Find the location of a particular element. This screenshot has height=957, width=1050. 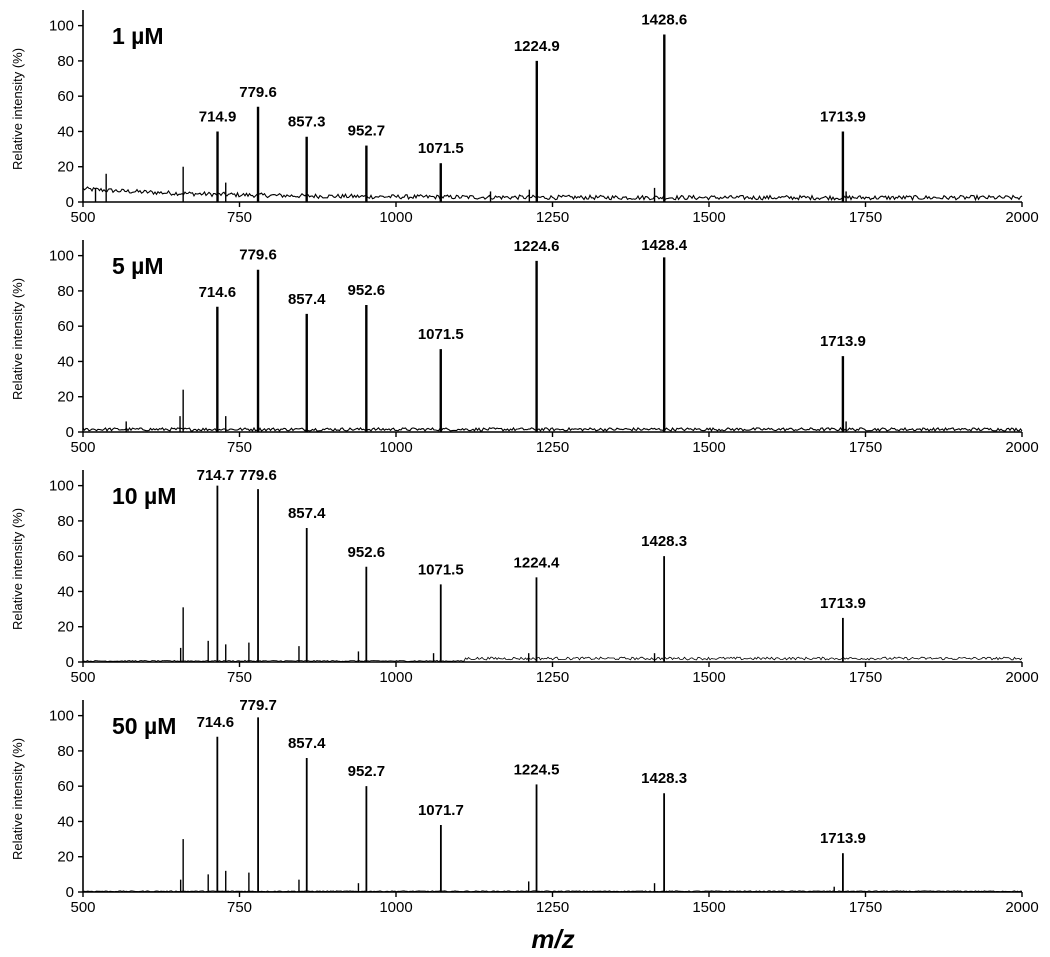

peak-label: 1224.9 is located at coordinates (537, 46).